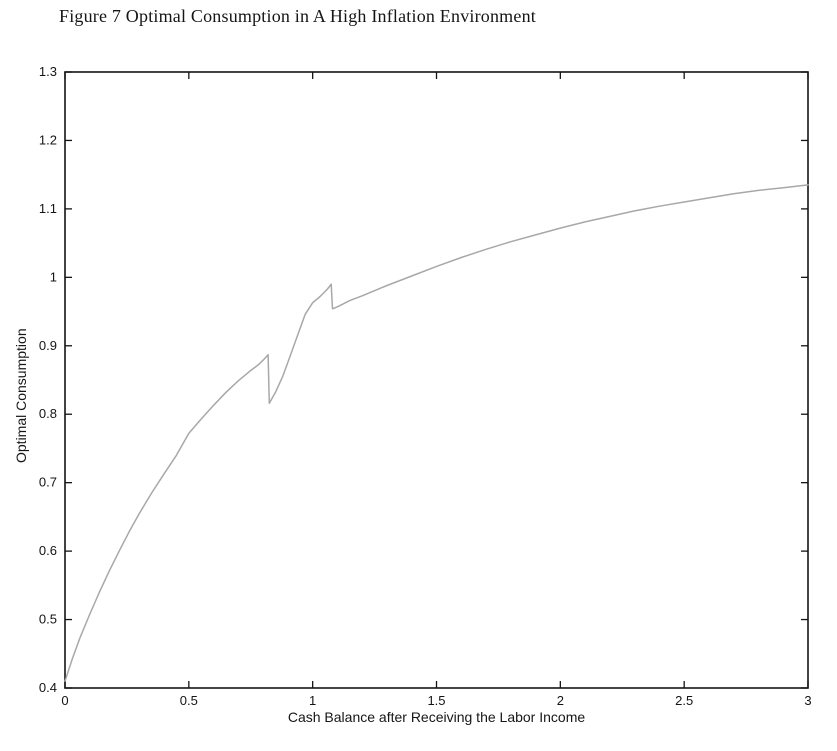 The height and width of the screenshot is (751, 837). Describe the element at coordinates (21, 395) in the screenshot. I see `y-axis-label: Optimal Consumption` at that location.